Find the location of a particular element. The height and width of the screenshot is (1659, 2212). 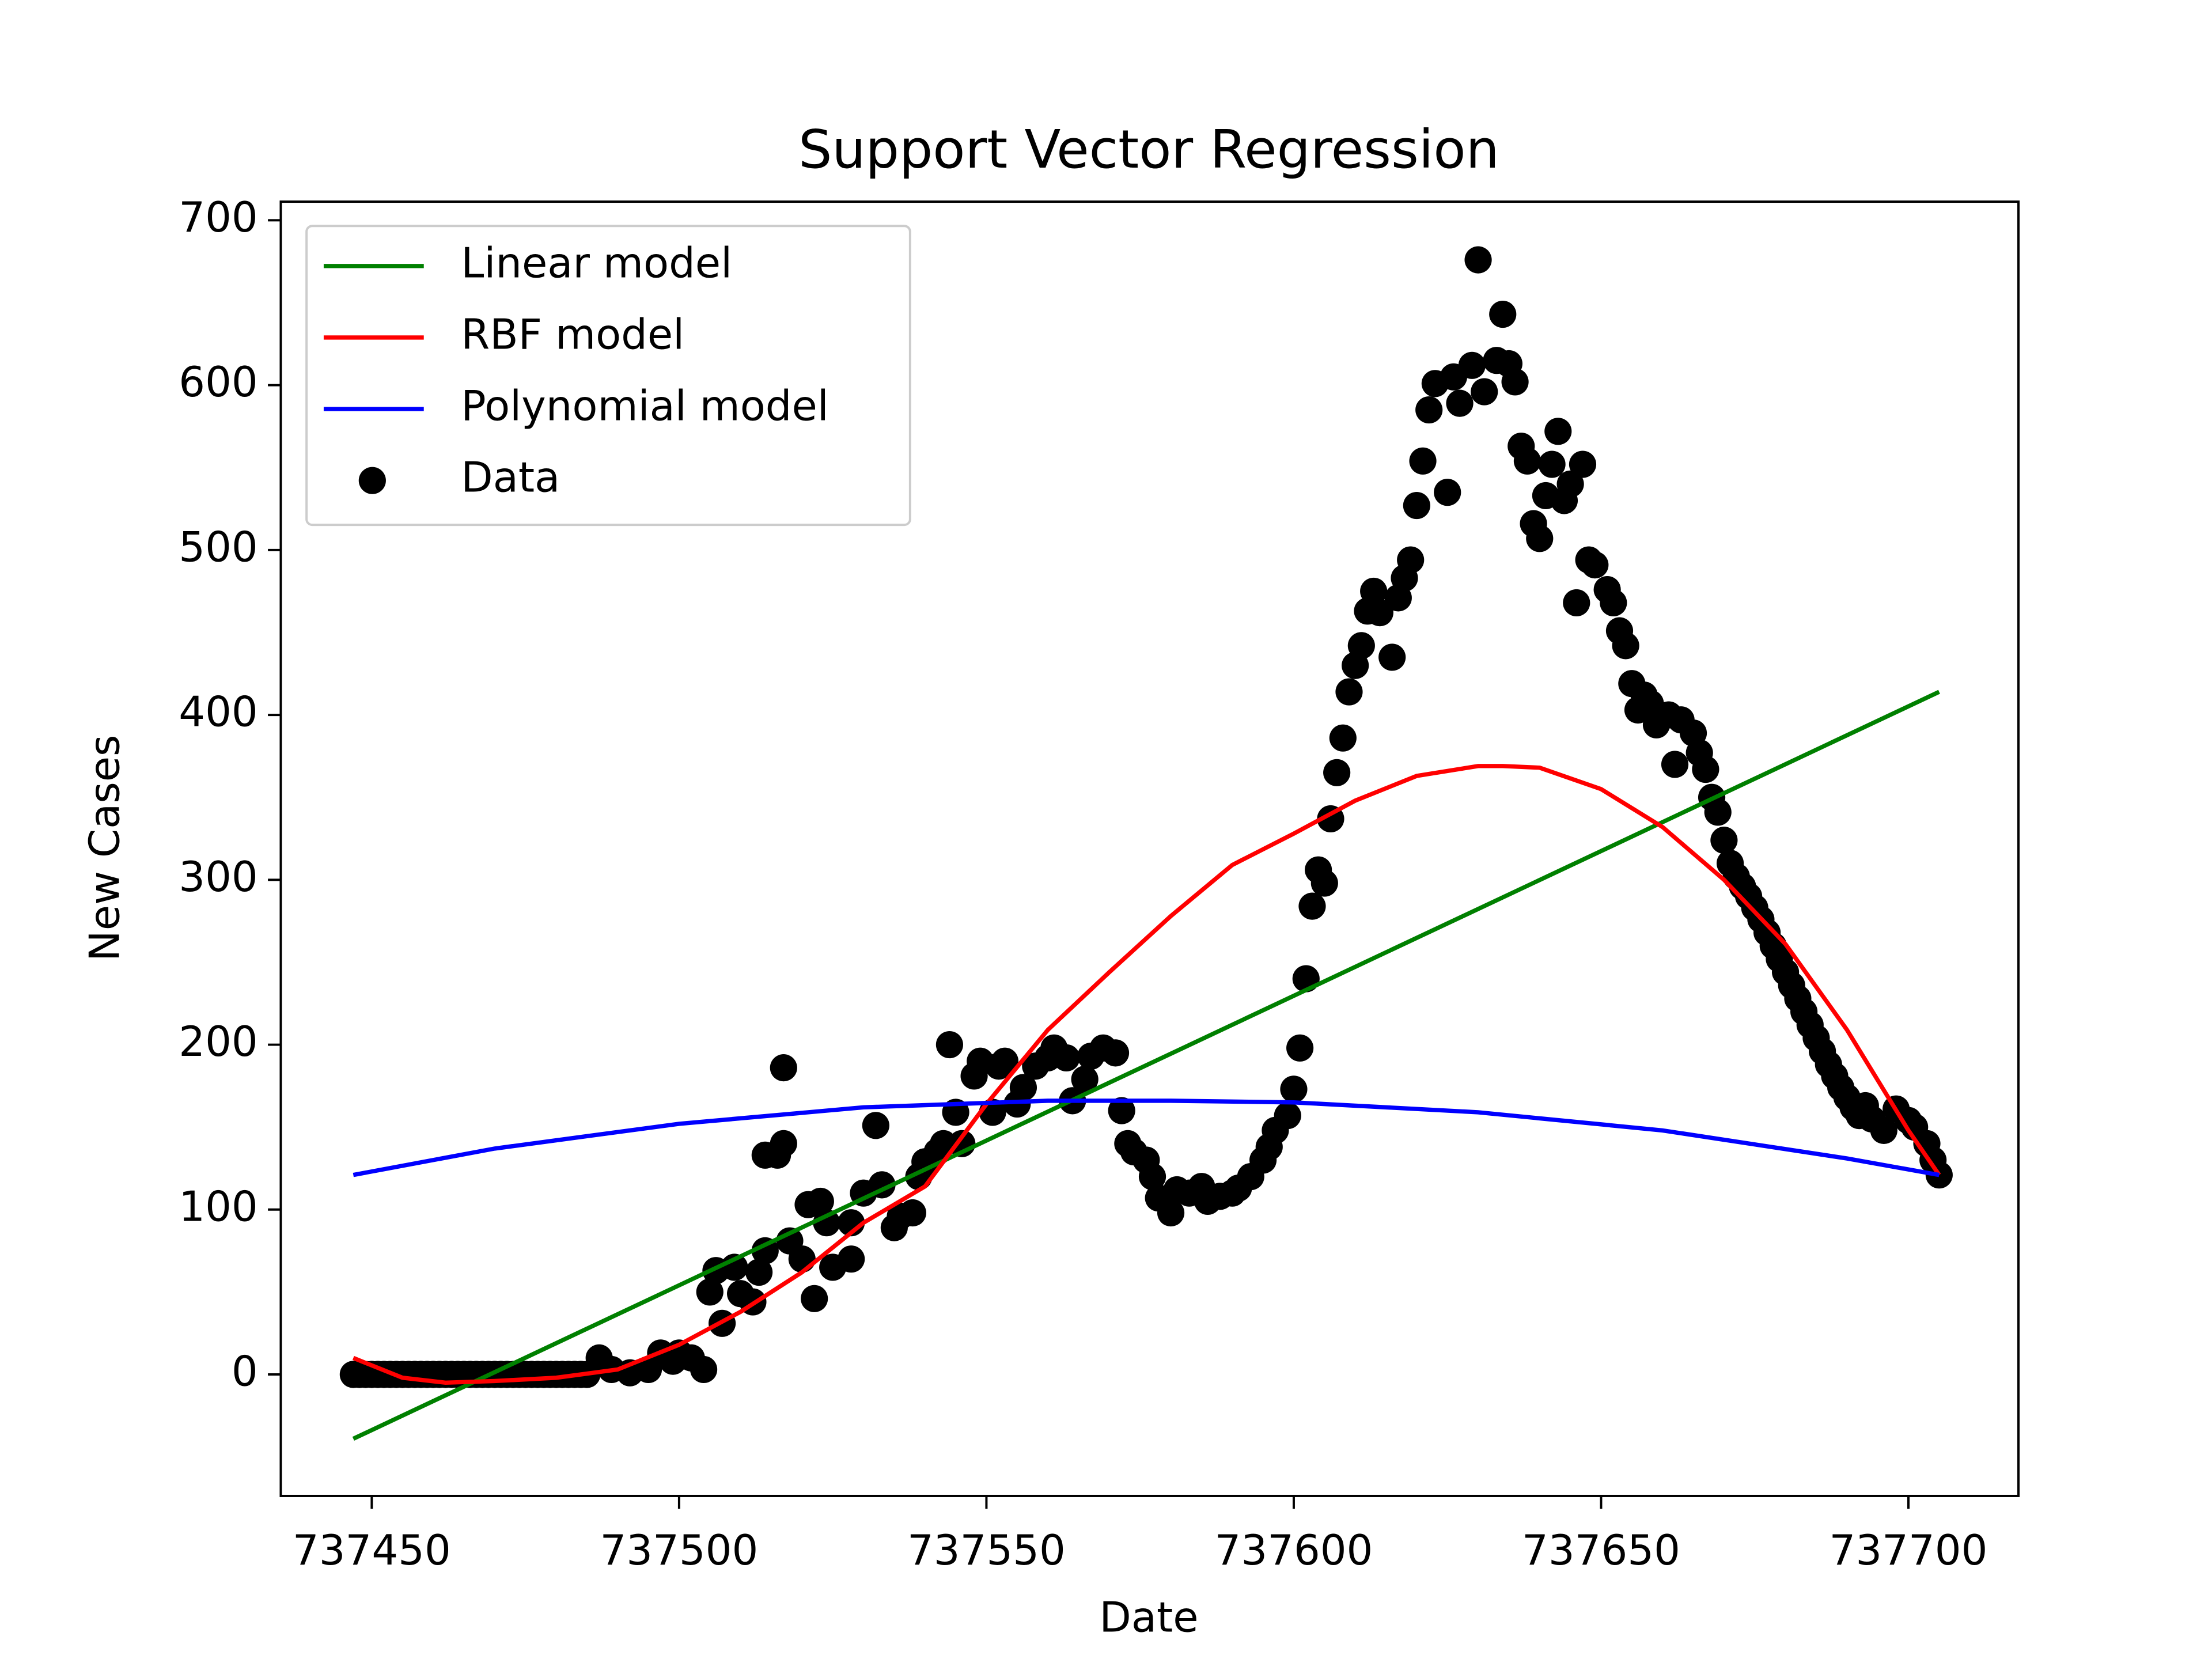

x-tick-label: 737550 is located at coordinates (986, 1550).